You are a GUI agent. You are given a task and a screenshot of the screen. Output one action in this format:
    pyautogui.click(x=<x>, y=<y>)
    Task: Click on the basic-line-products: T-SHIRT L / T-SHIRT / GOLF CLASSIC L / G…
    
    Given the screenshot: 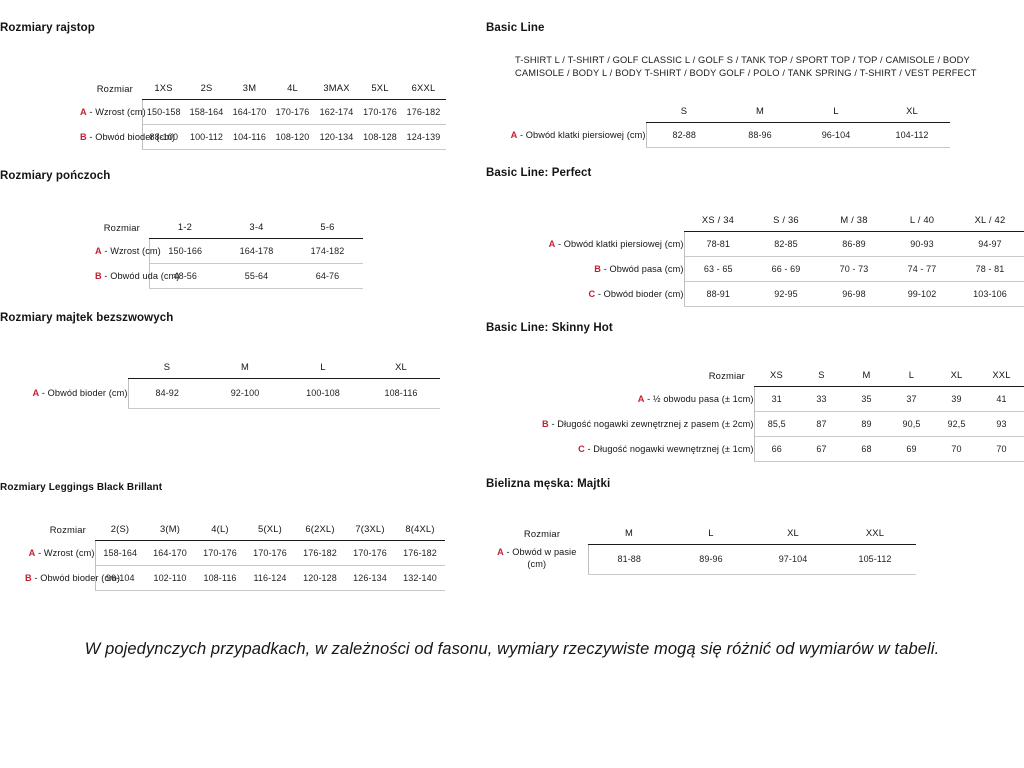 What is the action you would take?
    pyautogui.click(x=746, y=66)
    